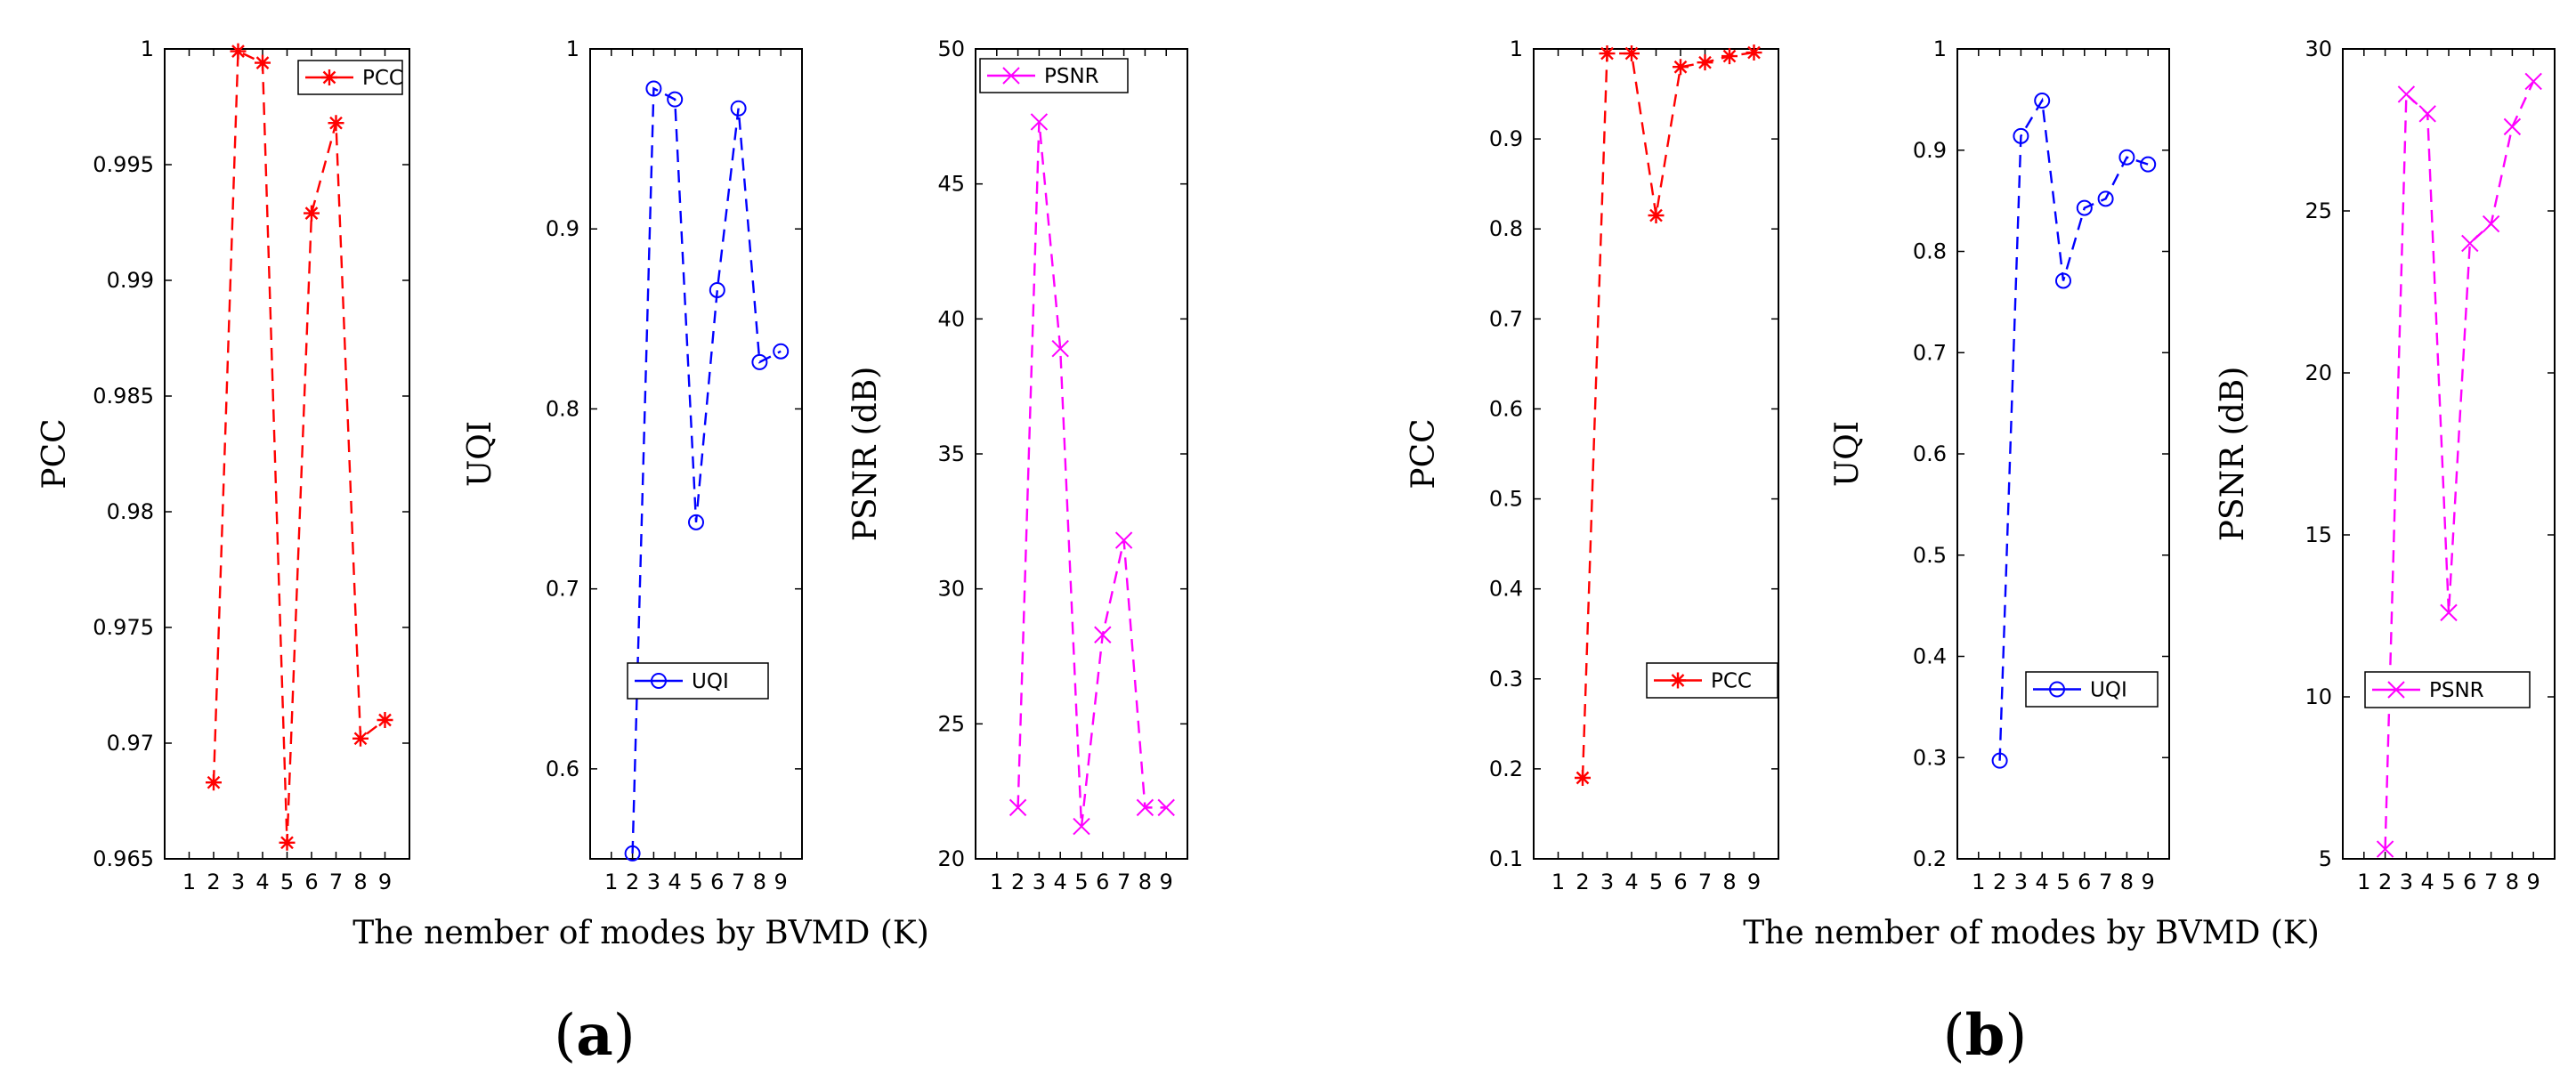 The height and width of the screenshot is (1076, 2576). What do you see at coordinates (124, 858) in the screenshot?
I see `y-tick-label: 0.965` at bounding box center [124, 858].